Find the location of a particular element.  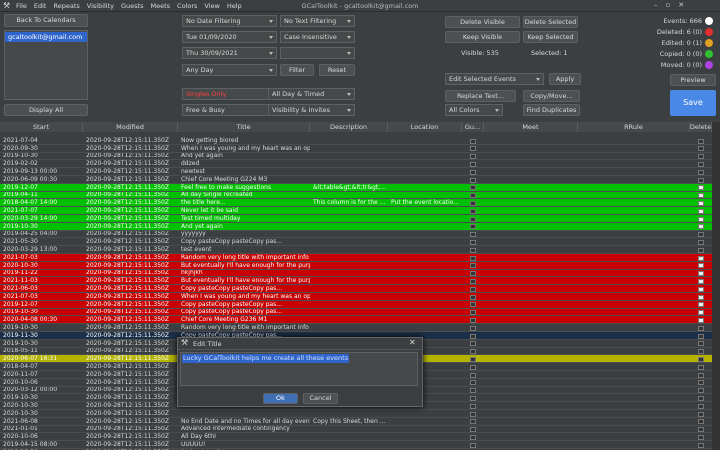

apply: Apply is located at coordinates (565, 79).